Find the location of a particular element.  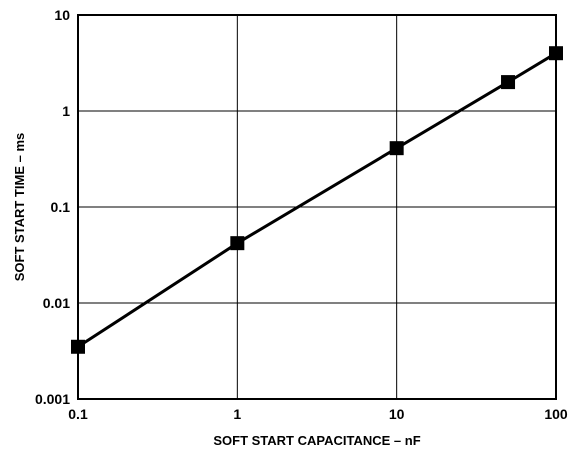

y-tick-labels: 0.001 0.01 0.1 1 10 is located at coordinates (52, 207).